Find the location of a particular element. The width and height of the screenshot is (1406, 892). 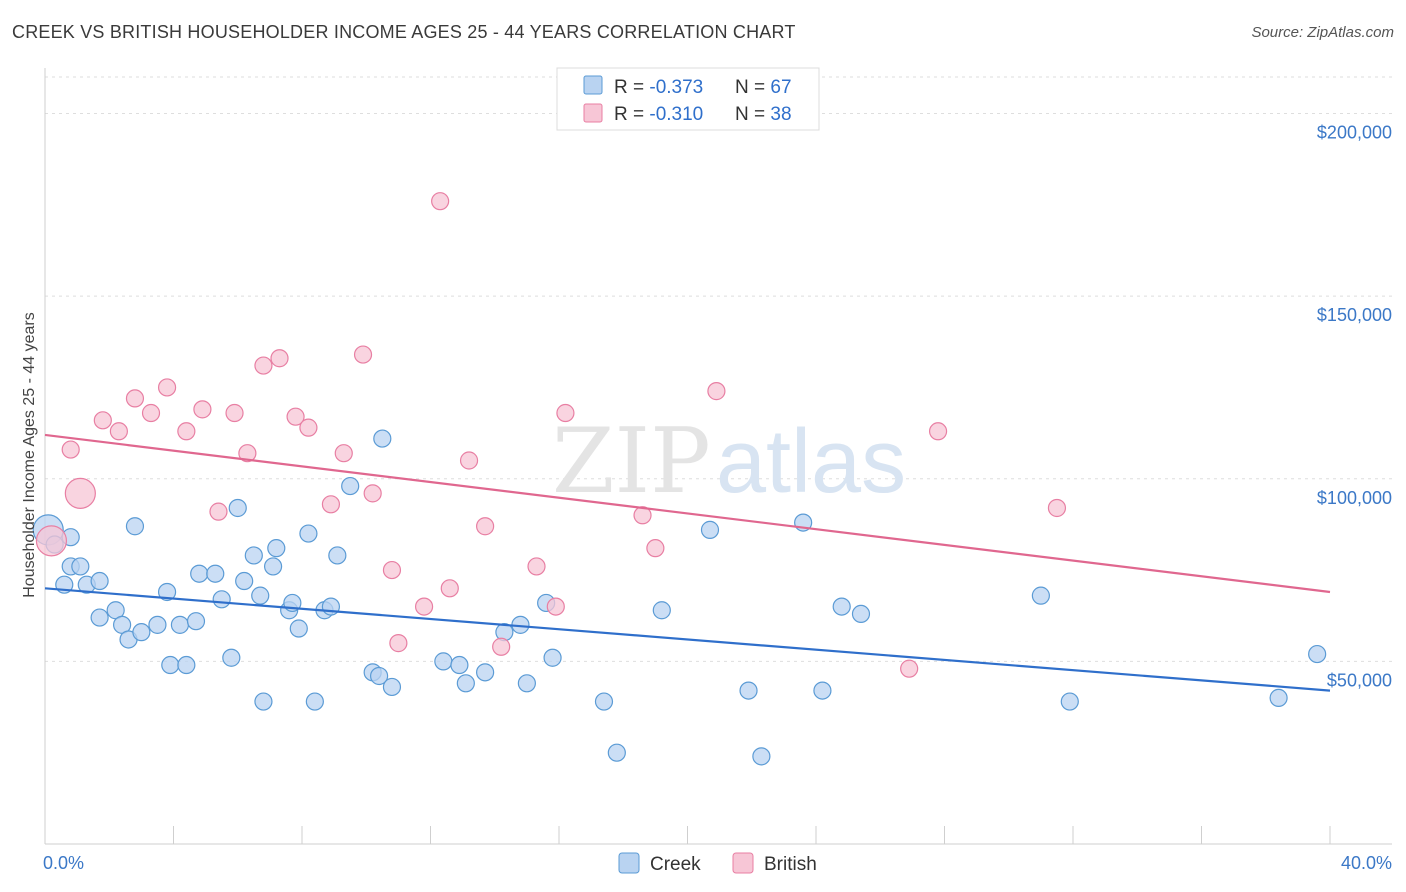

y-tick-label: $150,000 is located at coordinates (1354, 315).